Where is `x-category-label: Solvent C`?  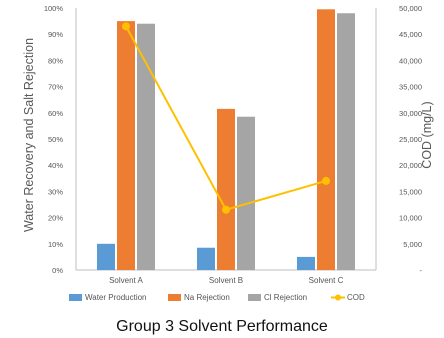
x-category-label: Solvent C is located at coordinates (326, 280).